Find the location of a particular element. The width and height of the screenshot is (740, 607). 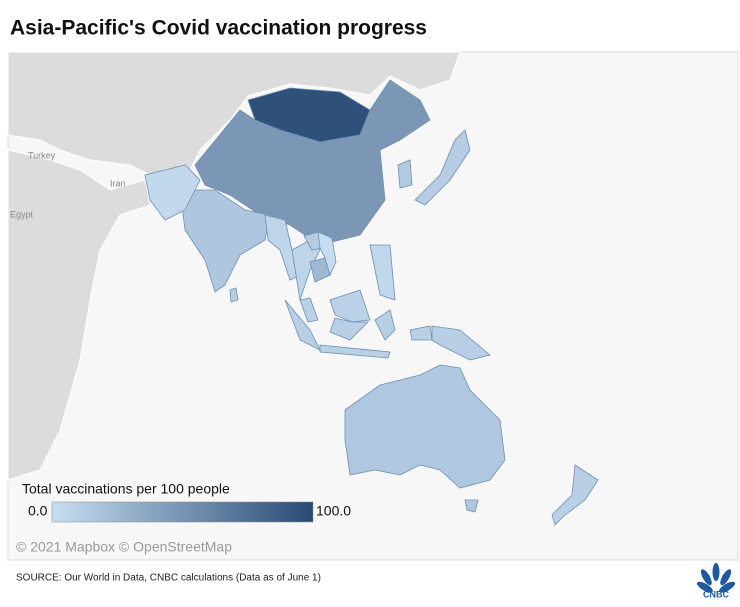

logo-text: CNBC is located at coordinates (716, 594).